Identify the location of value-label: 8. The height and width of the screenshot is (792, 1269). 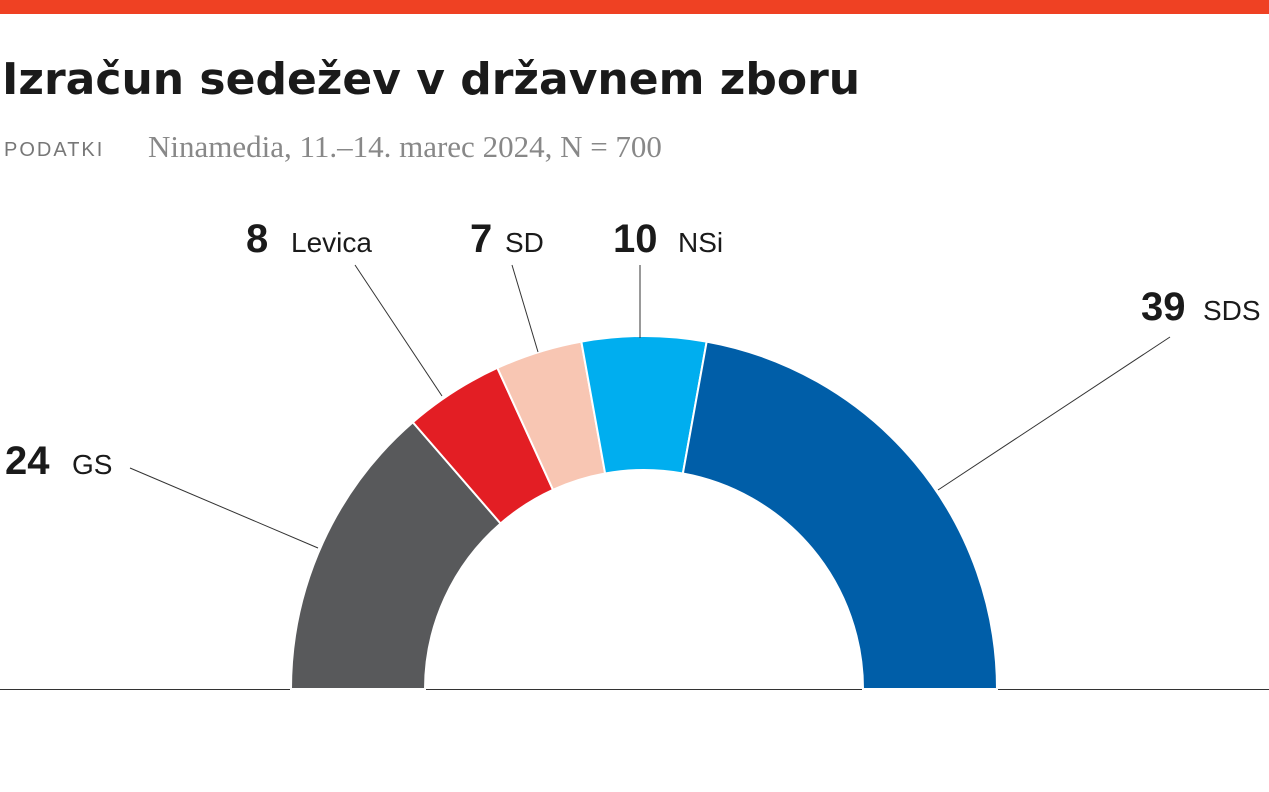
(257, 239).